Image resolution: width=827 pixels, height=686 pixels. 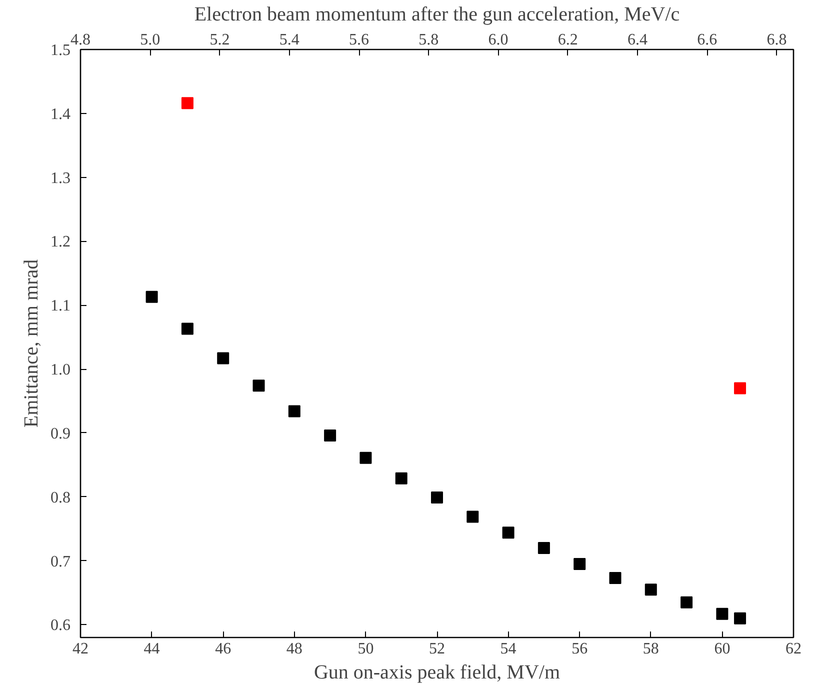 I want to click on x-tick-label: 58, so click(x=650, y=649).